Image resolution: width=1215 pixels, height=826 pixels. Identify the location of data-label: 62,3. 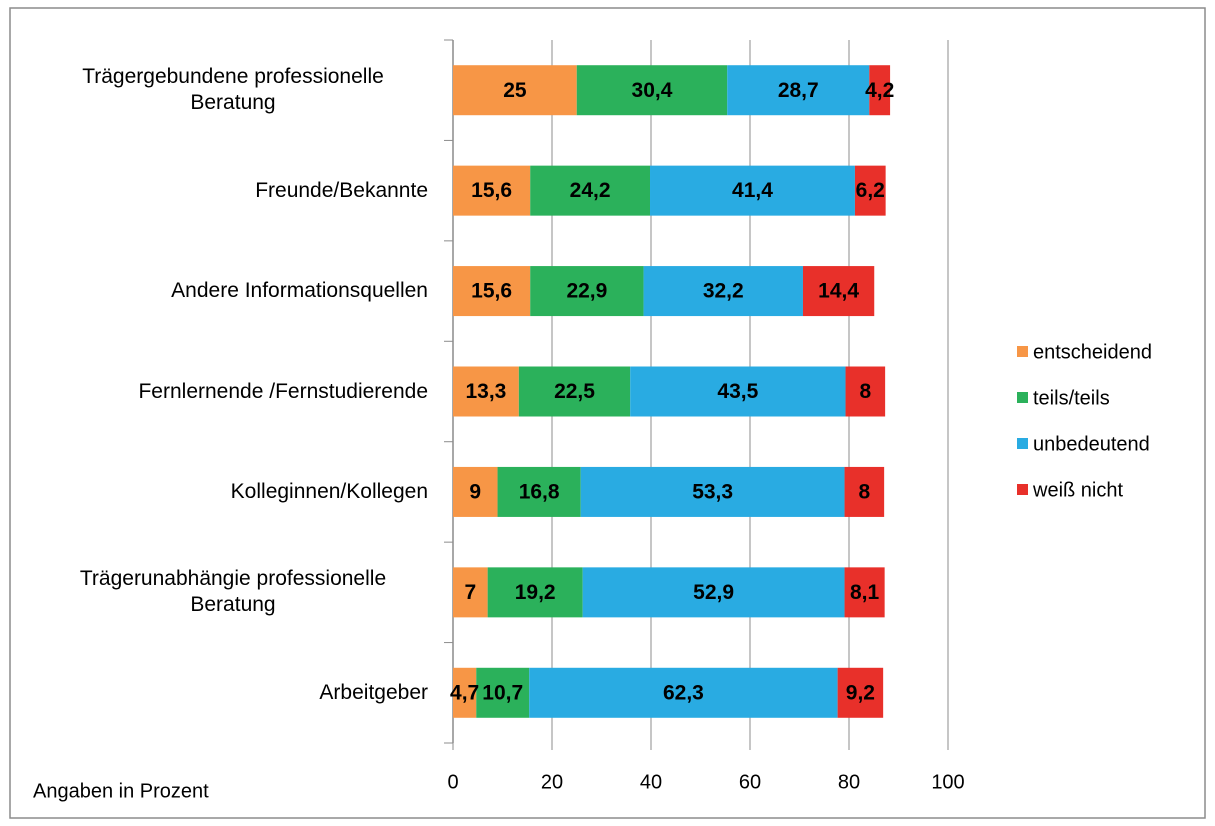
(683, 692).